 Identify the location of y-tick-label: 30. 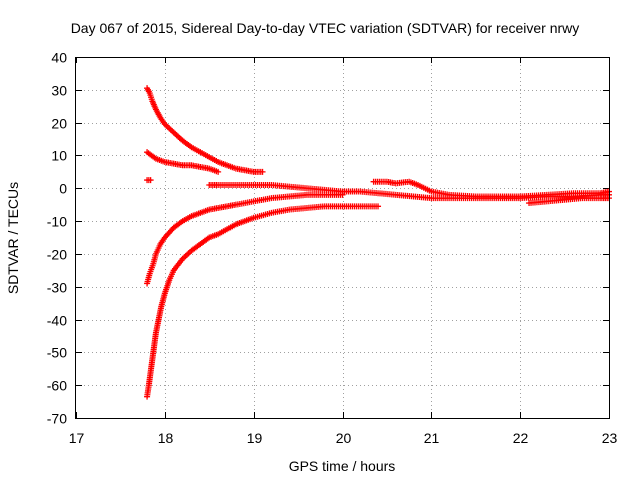
(59, 91).